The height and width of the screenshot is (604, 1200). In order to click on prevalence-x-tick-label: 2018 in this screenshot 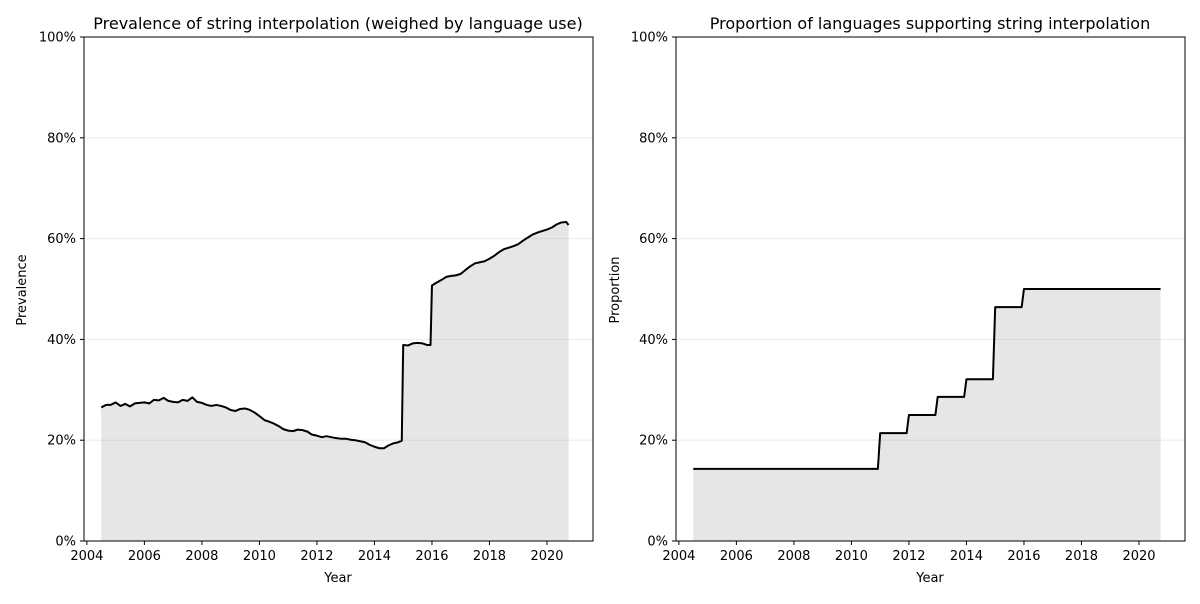, I will do `click(489, 556)`.